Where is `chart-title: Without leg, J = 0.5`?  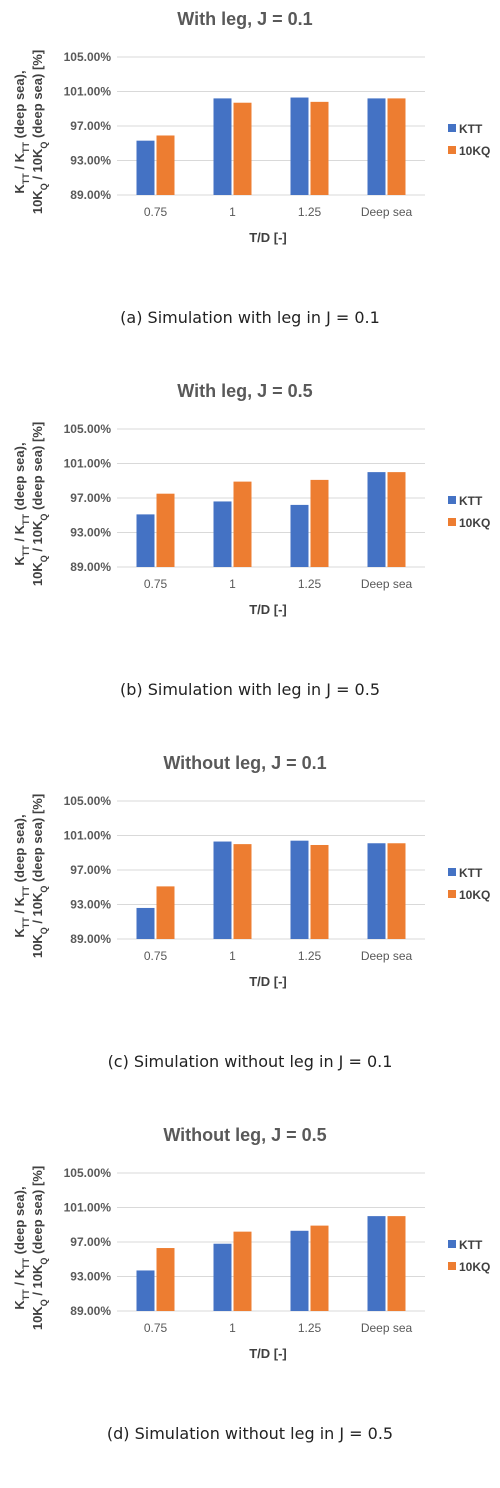 chart-title: Without leg, J = 0.5 is located at coordinates (244, 1135).